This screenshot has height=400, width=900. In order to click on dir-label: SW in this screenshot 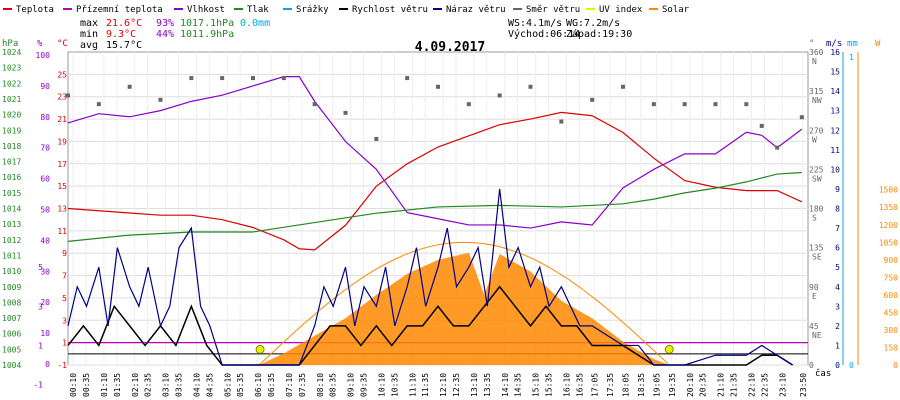, I will do `click(817, 178)`.